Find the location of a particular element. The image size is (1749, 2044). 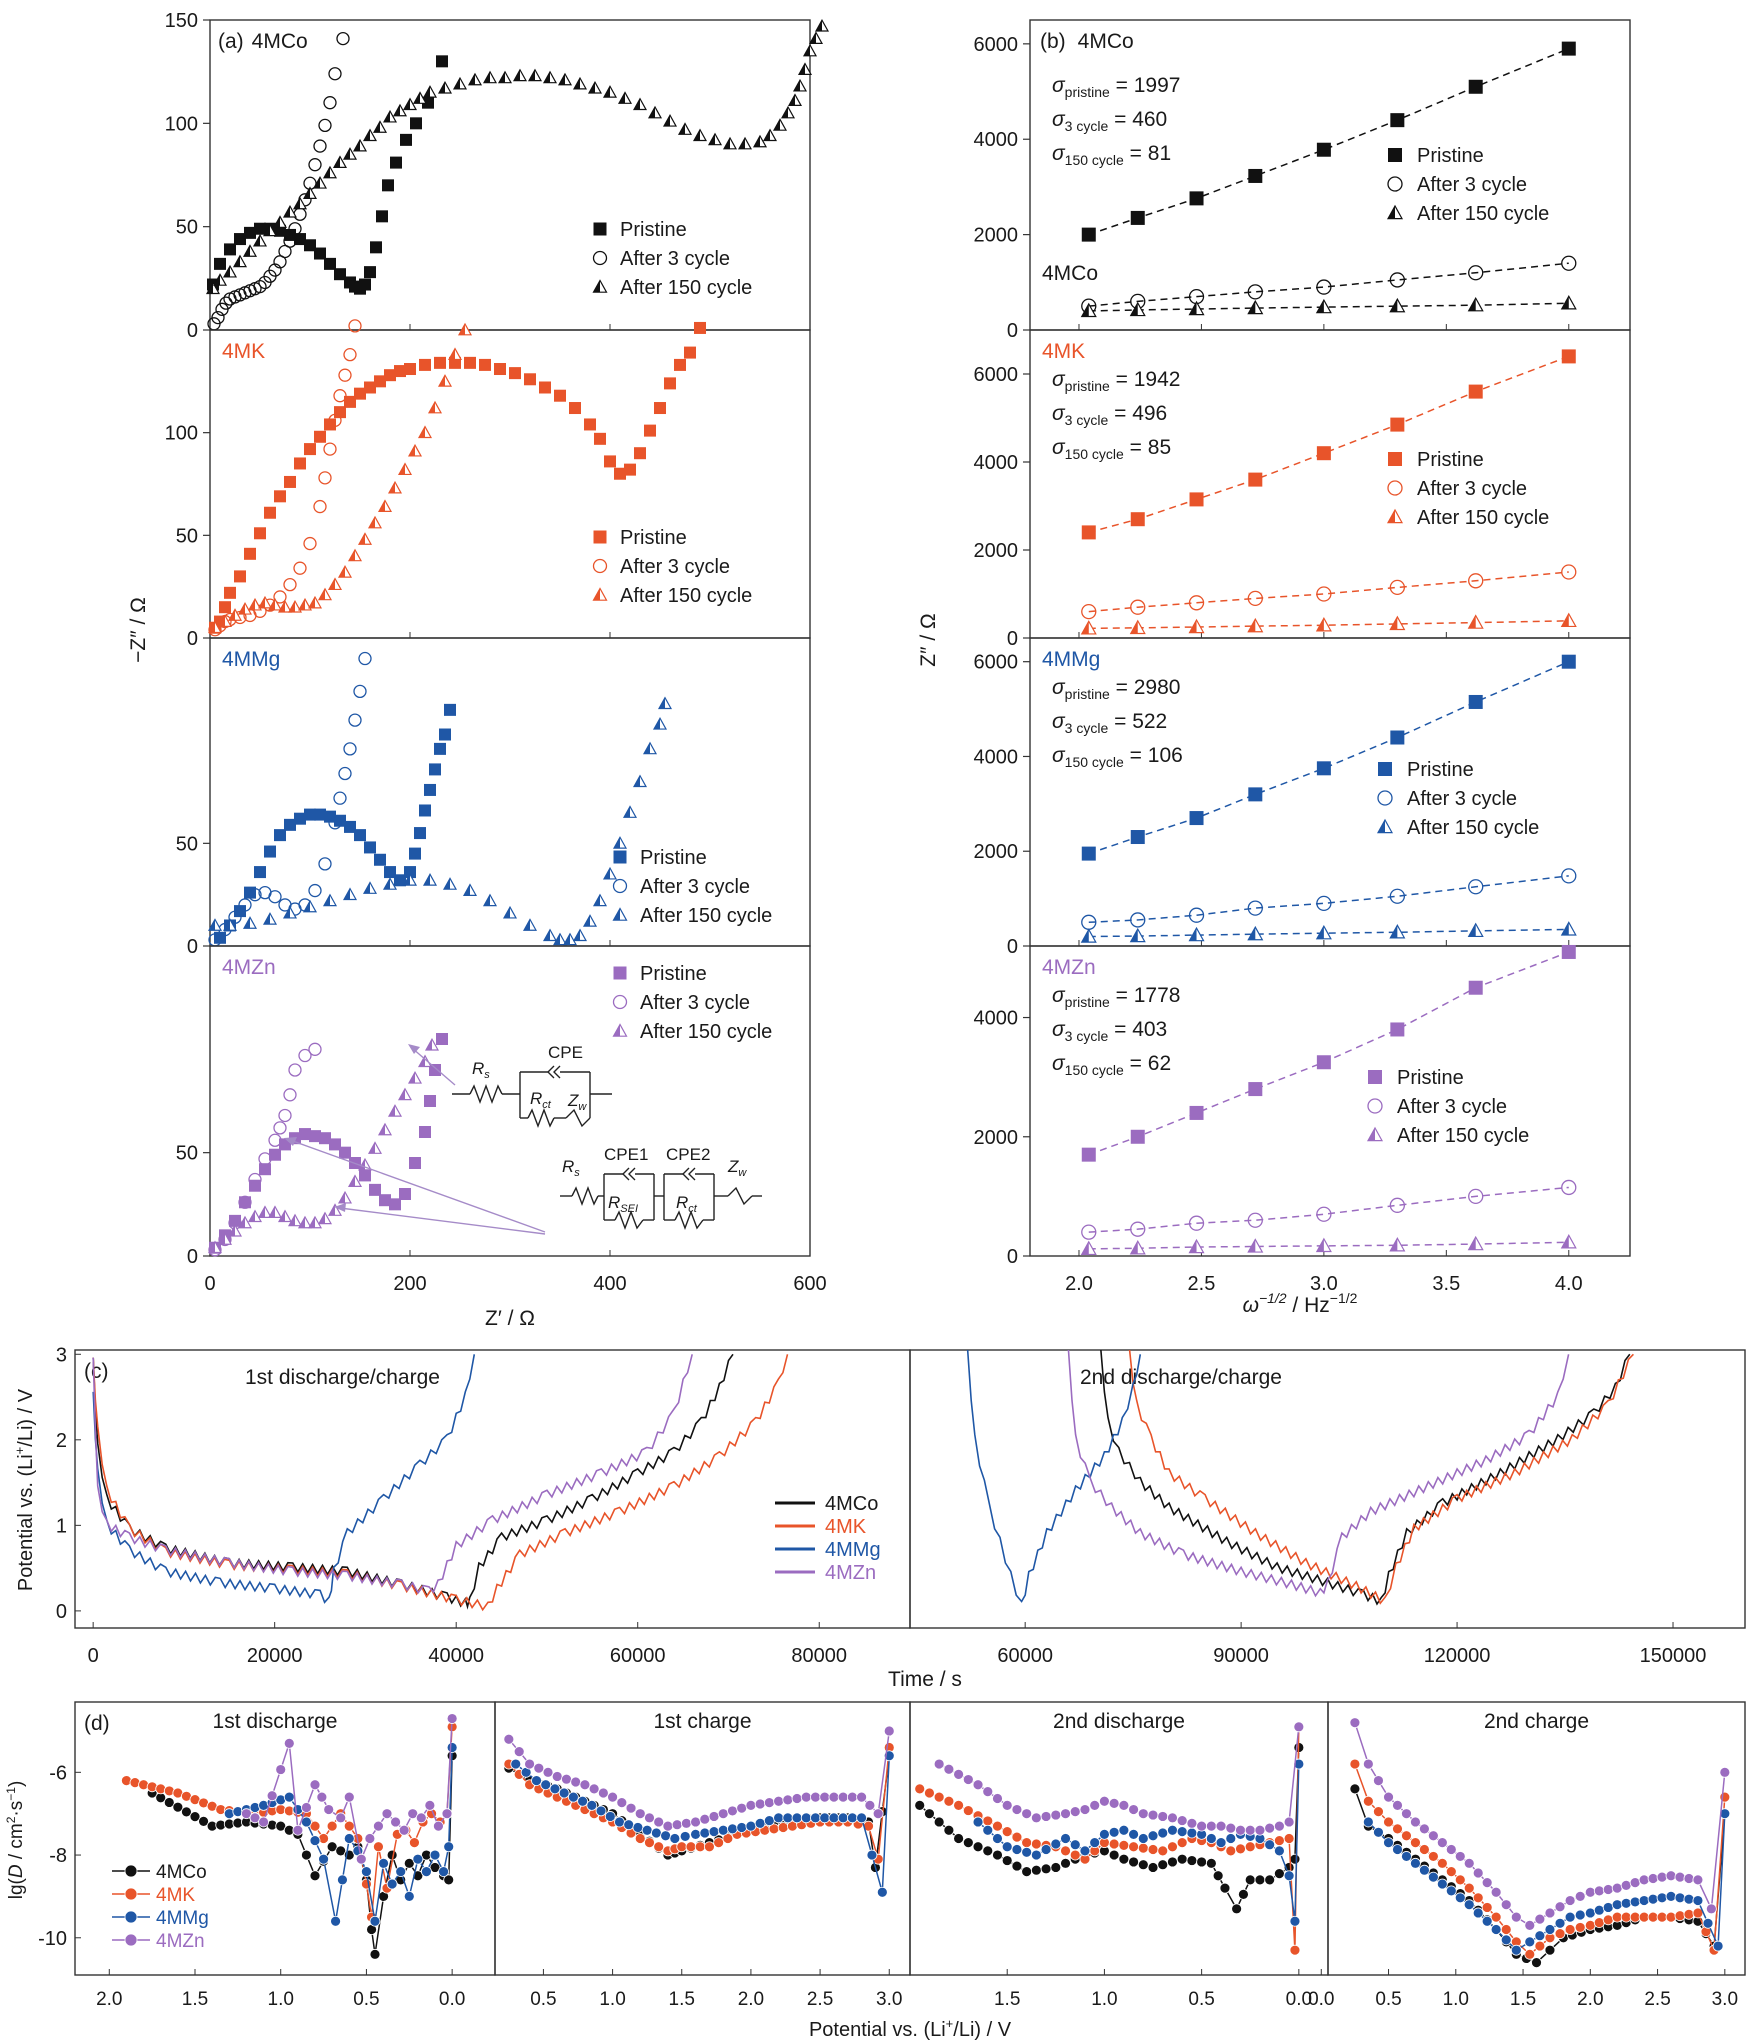

sigma-symbol: σ is located at coordinates (1059, 379).